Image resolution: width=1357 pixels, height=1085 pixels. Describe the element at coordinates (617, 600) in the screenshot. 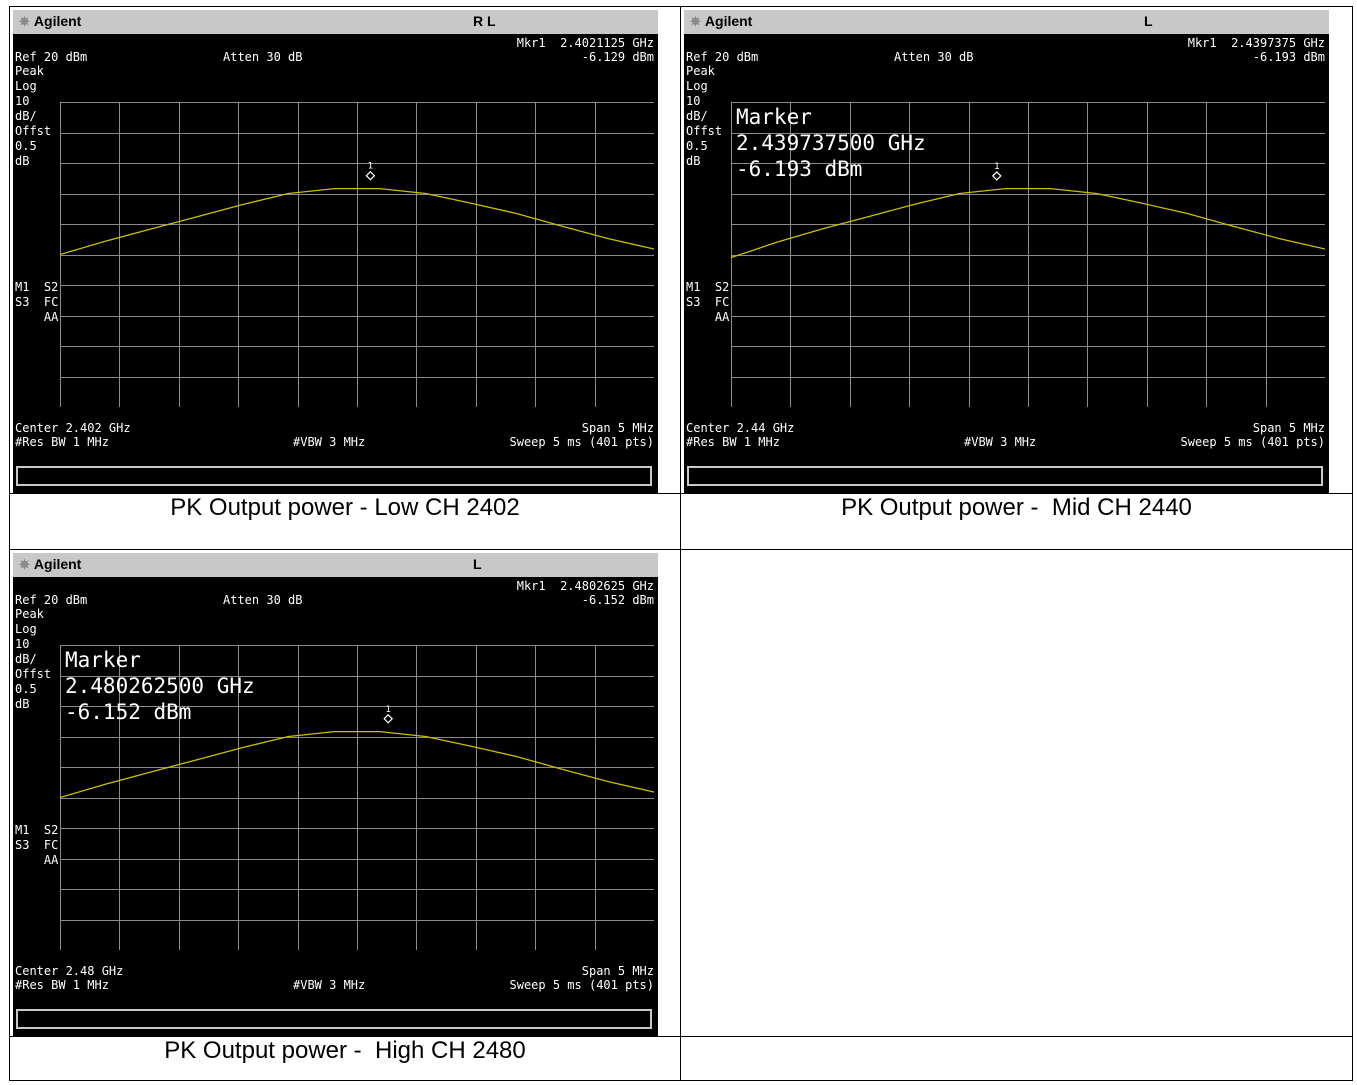

I see `marker-readout: -6.152 dBm` at that location.